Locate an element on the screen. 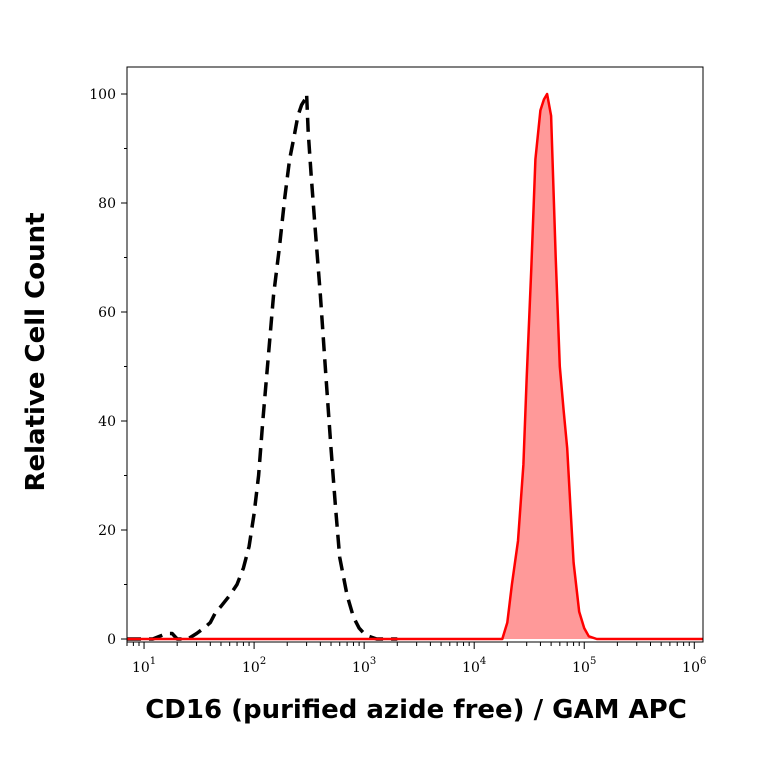 The height and width of the screenshot is (764, 764). y-axis-title: Relative Cell Count is located at coordinates (36, 351).